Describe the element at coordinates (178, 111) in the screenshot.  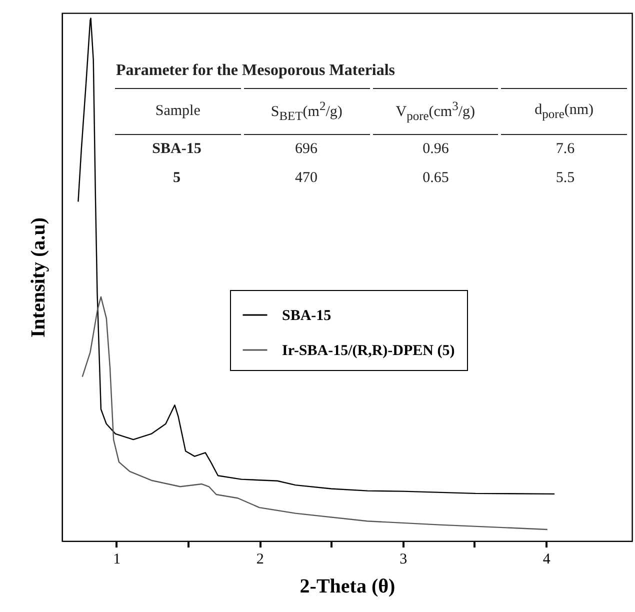
I see `annotation: Sample` at that location.